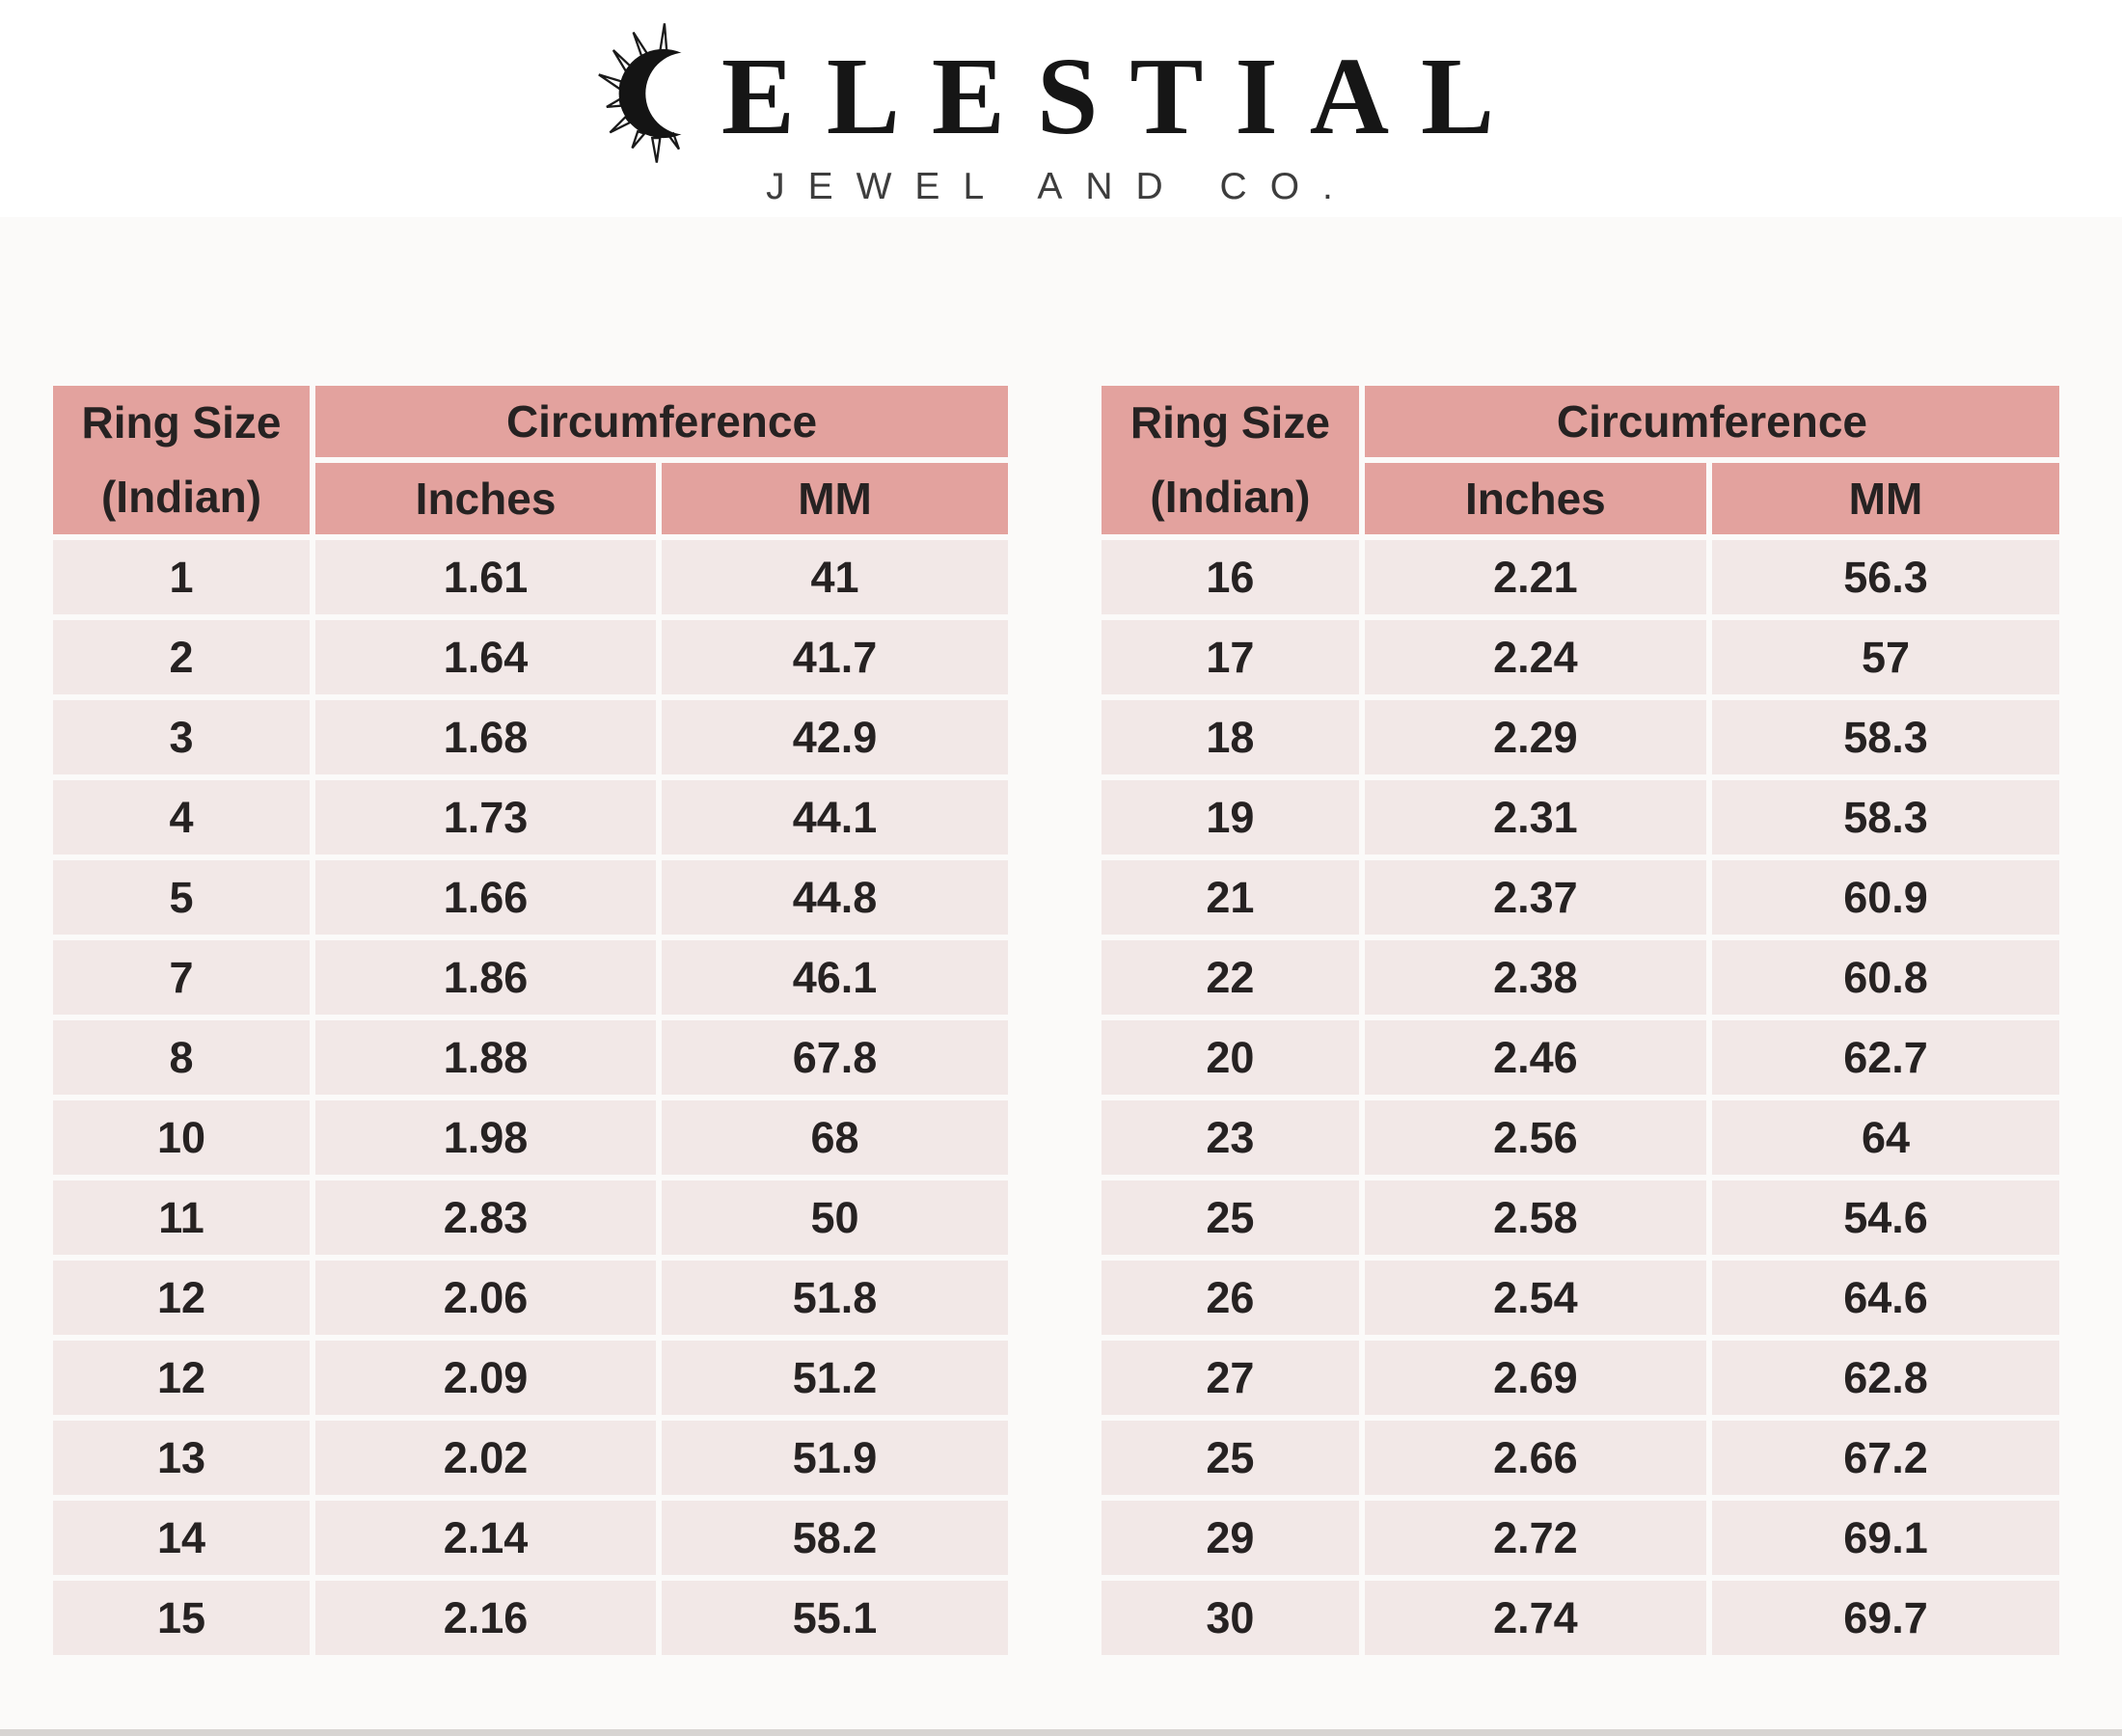  Describe the element at coordinates (1535, 657) in the screenshot. I see `table-cell: 2.24` at that location.